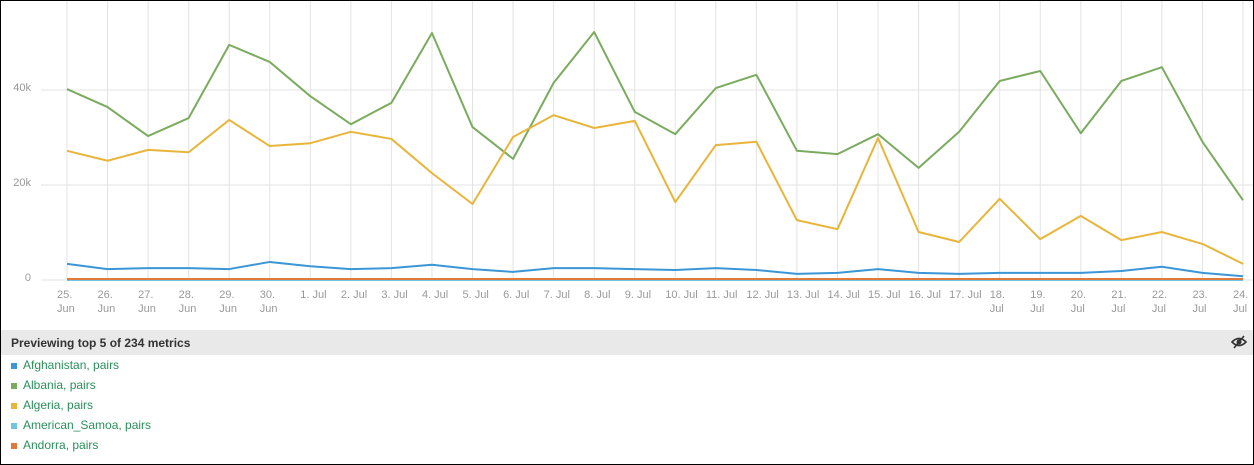 The width and height of the screenshot is (1254, 465). Describe the element at coordinates (843, 295) in the screenshot. I see `x-tick-label: 14. Jul` at that location.